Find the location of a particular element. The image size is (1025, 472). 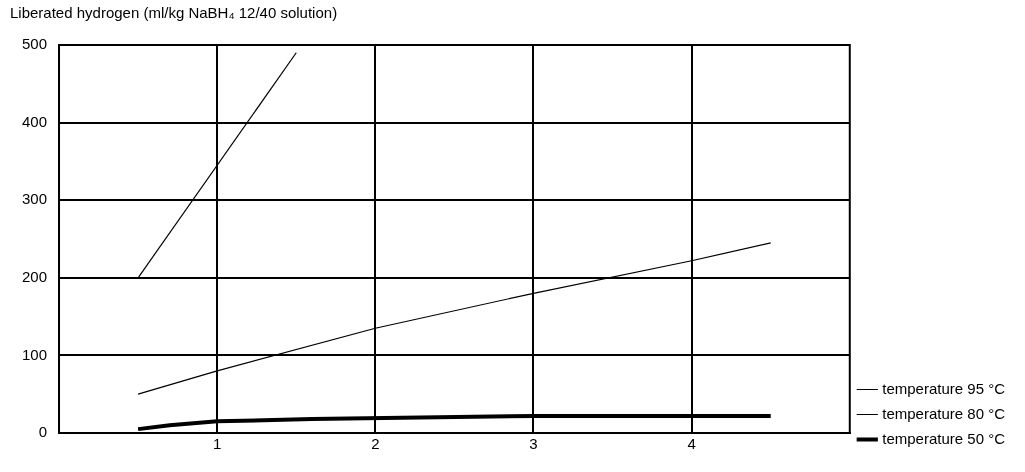

y-tick-label: 400 is located at coordinates (35, 121).